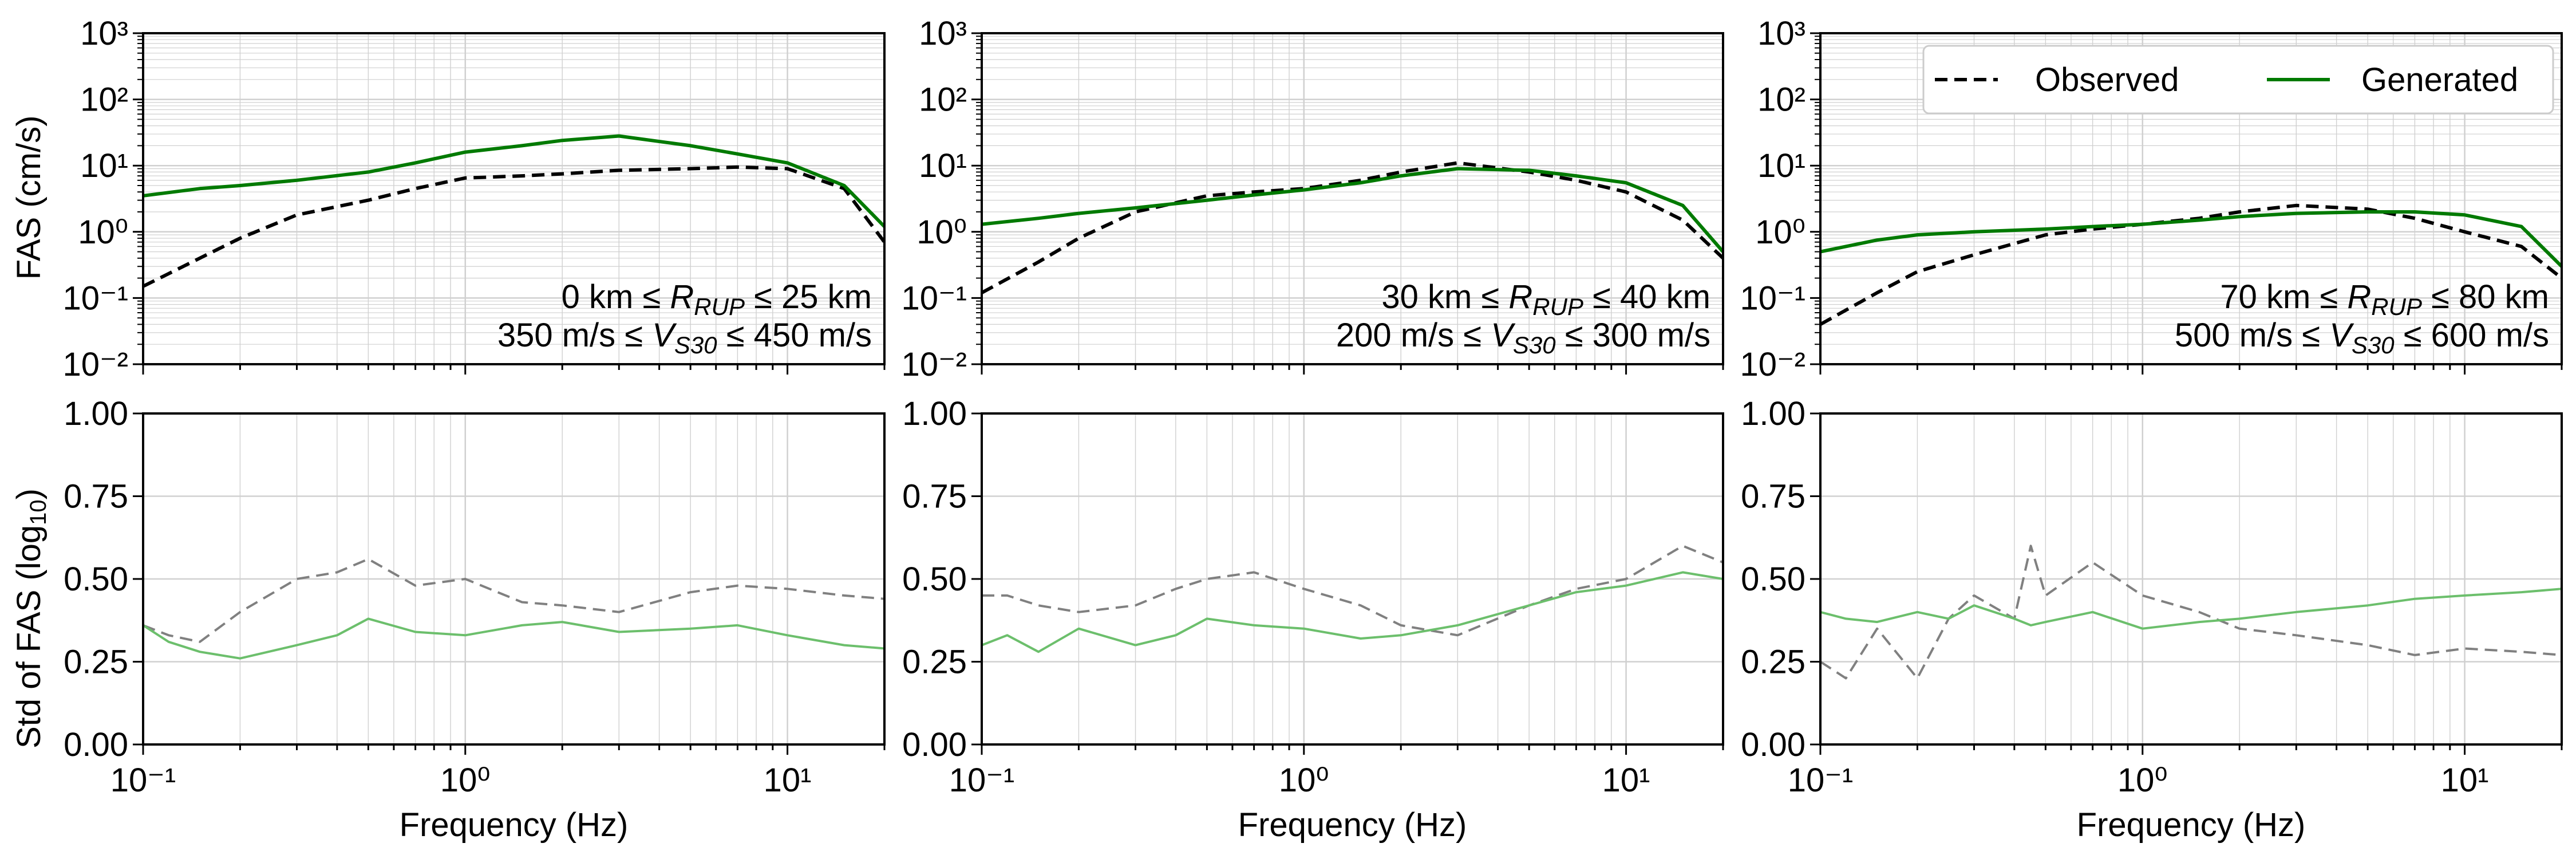 This screenshot has height=859, width=2576. I want to click on legend-generated-label: Generated, so click(2439, 79).